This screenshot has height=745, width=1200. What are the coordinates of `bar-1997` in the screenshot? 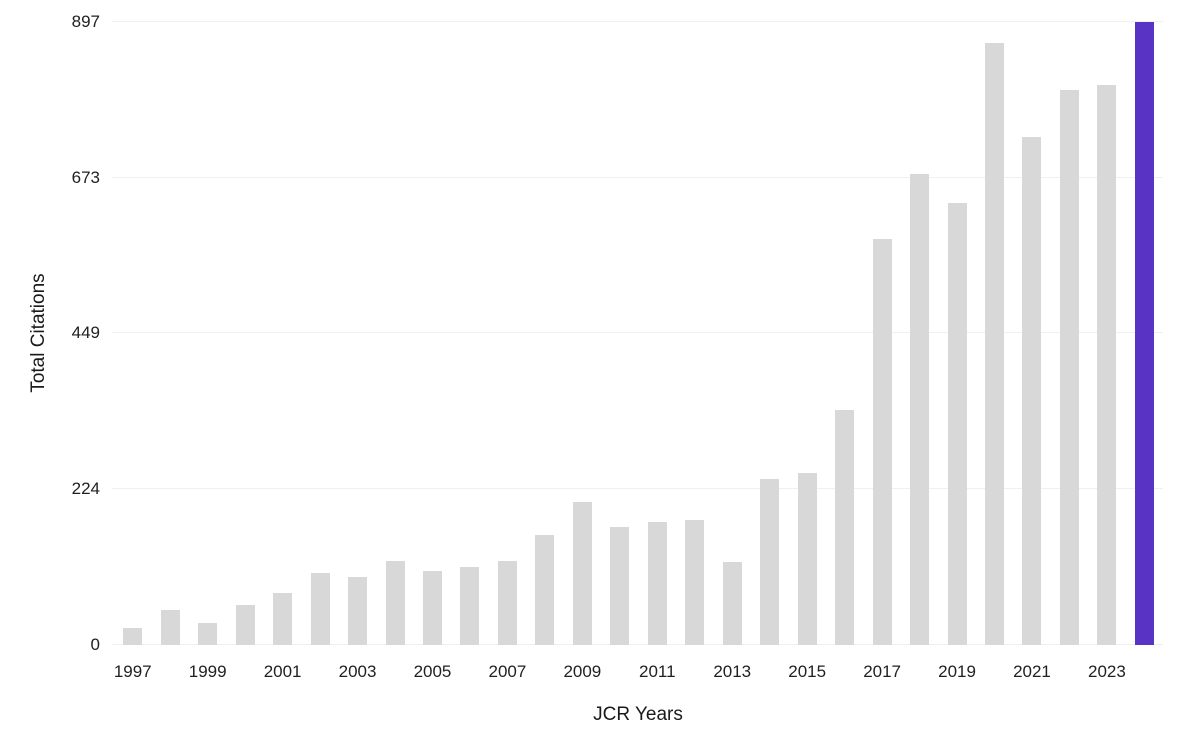 It's located at (133, 636).